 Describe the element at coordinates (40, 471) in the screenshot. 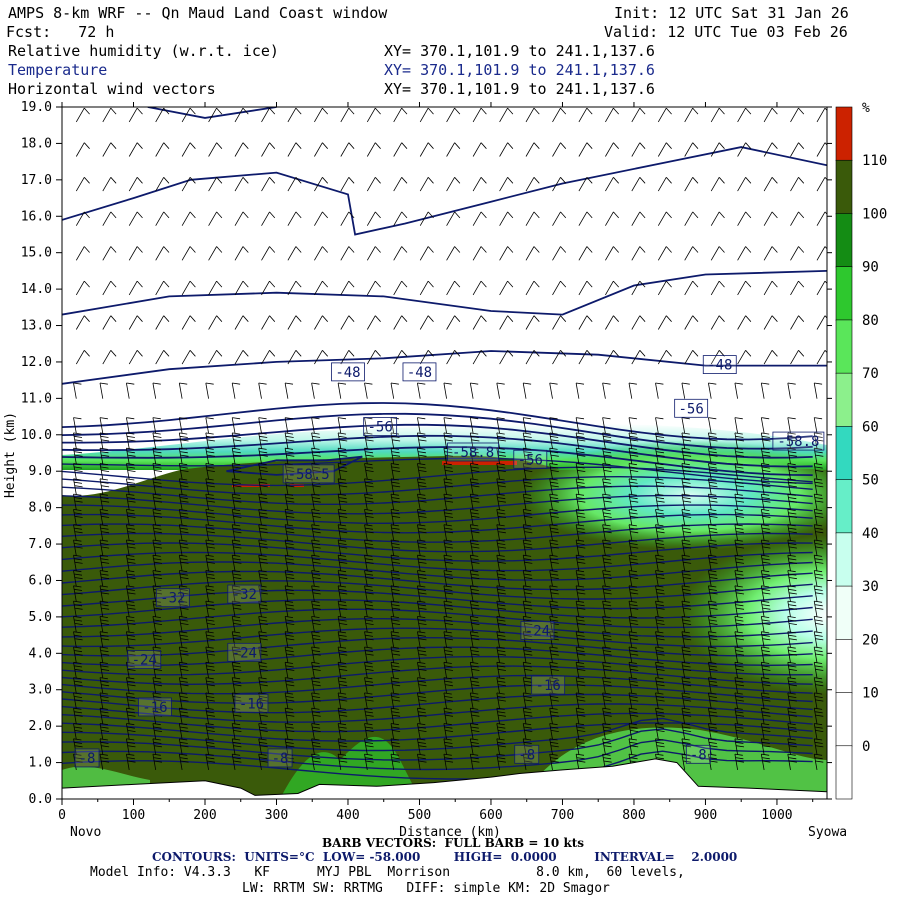

I see `y-tick-label: 9.0` at that location.